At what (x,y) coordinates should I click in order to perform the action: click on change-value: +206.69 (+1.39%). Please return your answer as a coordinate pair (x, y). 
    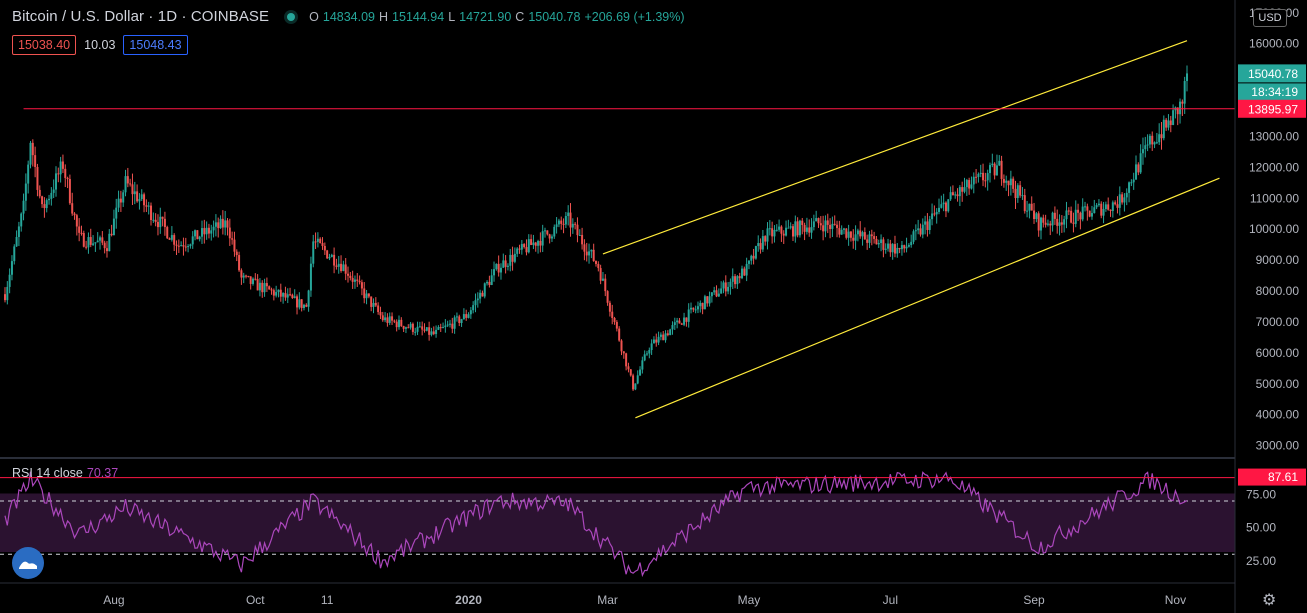
    Looking at the image, I should click on (634, 16).